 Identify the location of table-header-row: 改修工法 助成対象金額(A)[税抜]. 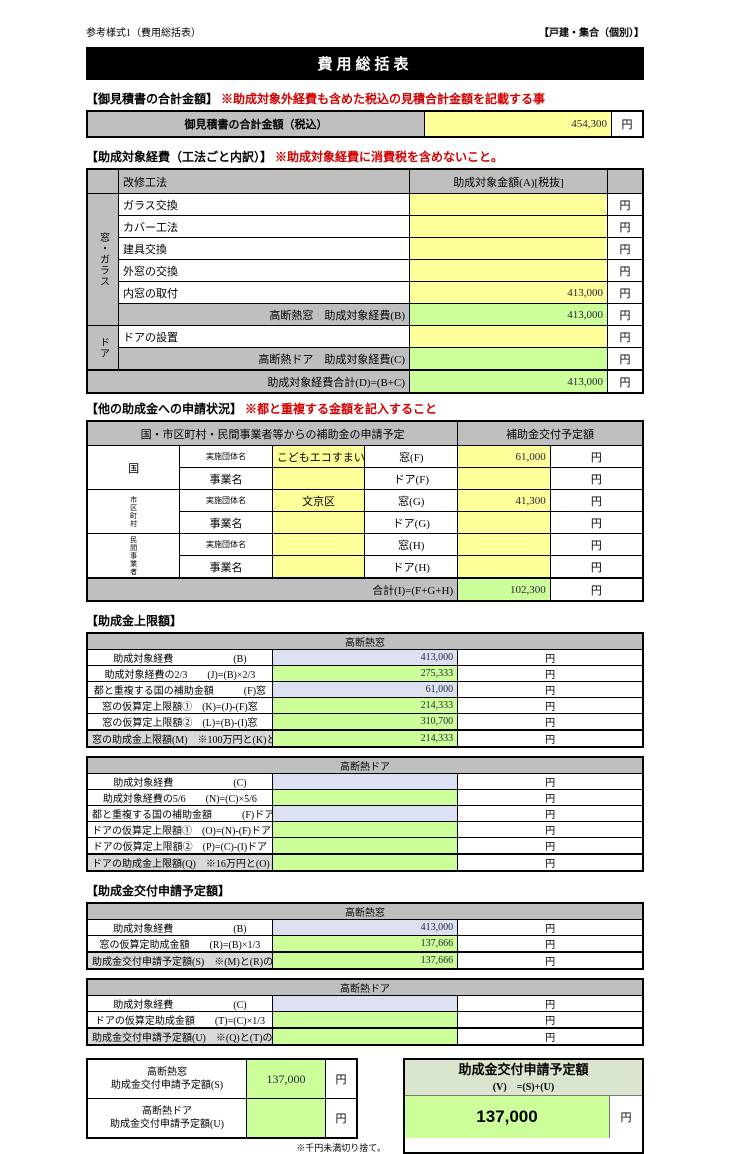
(365, 181).